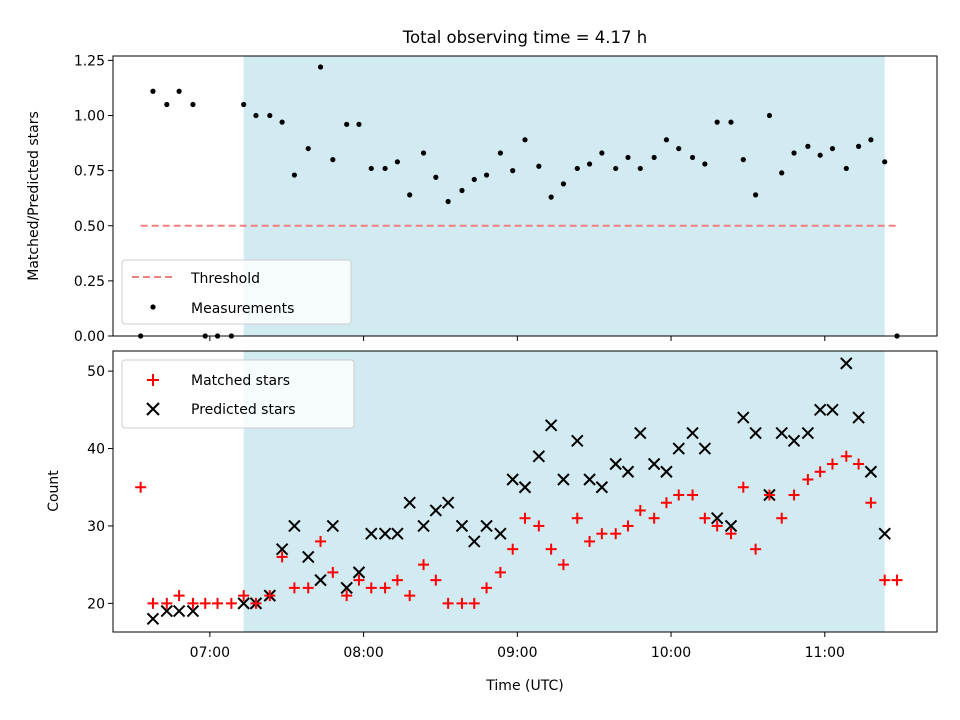 This screenshot has width=960, height=720. I want to click on x-tick-label: 08:00, so click(363, 653).